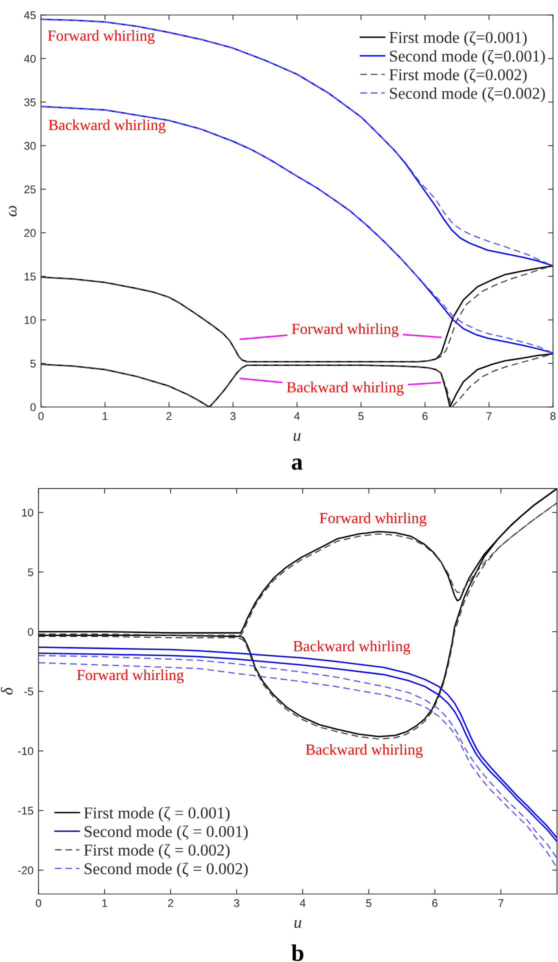 The image size is (558, 962). What do you see at coordinates (157, 852) in the screenshot?
I see `legend-label: First mode (ζ = 0.002)` at bounding box center [157, 852].